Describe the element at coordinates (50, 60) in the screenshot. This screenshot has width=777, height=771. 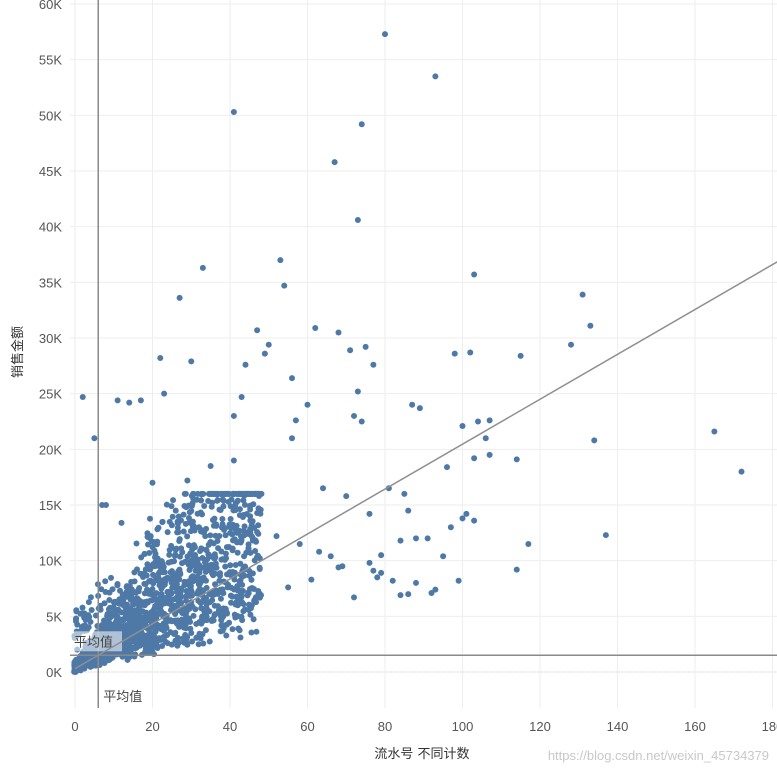
I see `y-tick-label: 55K` at that location.